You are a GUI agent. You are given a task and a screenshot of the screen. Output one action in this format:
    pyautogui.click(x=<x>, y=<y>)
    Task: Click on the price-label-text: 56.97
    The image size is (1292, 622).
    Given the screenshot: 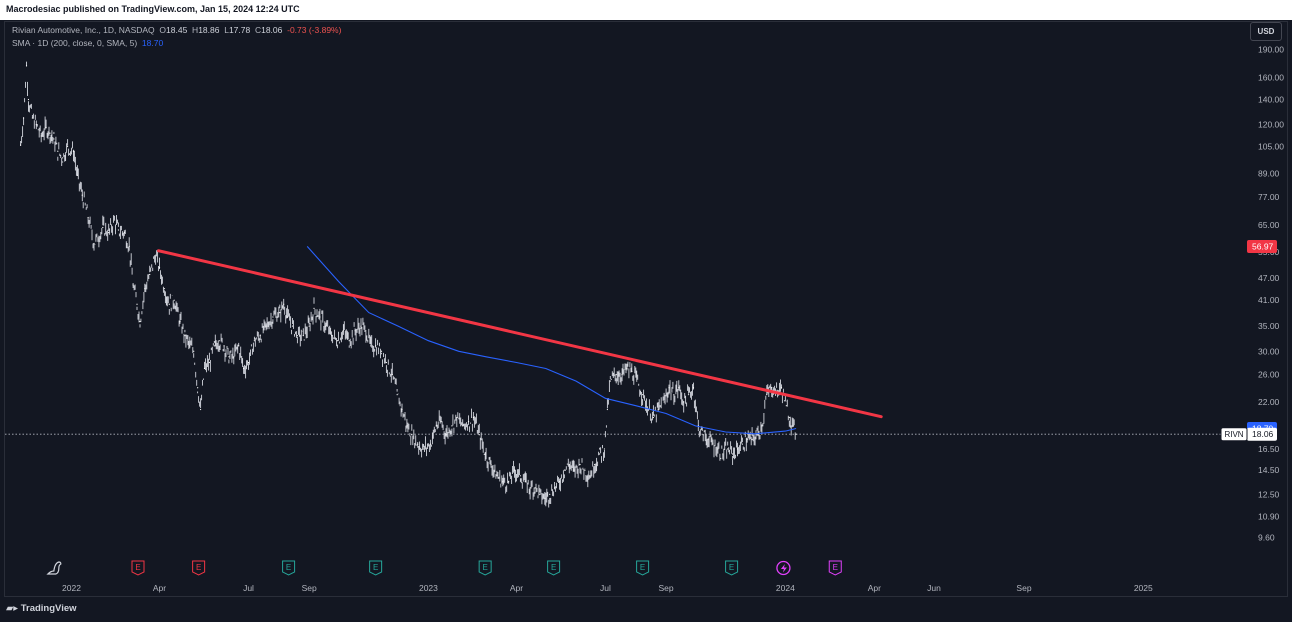 What is the action you would take?
    pyautogui.click(x=1263, y=246)
    